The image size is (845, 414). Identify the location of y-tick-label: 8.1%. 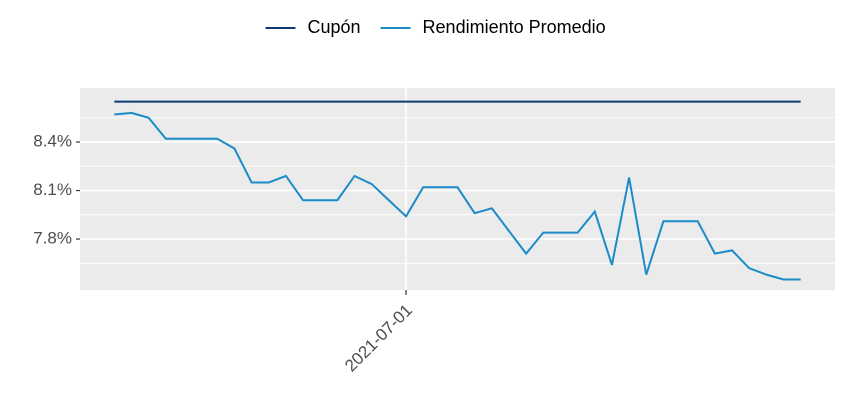
(52, 189).